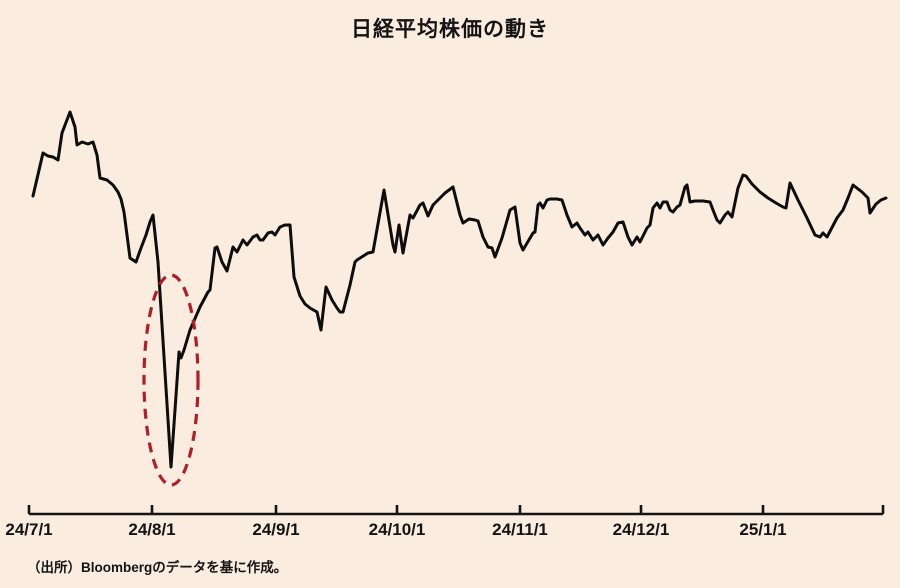 The image size is (900, 588). Describe the element at coordinates (450, 29) in the screenshot. I see `chart-title: 日経平均株価の動き` at that location.